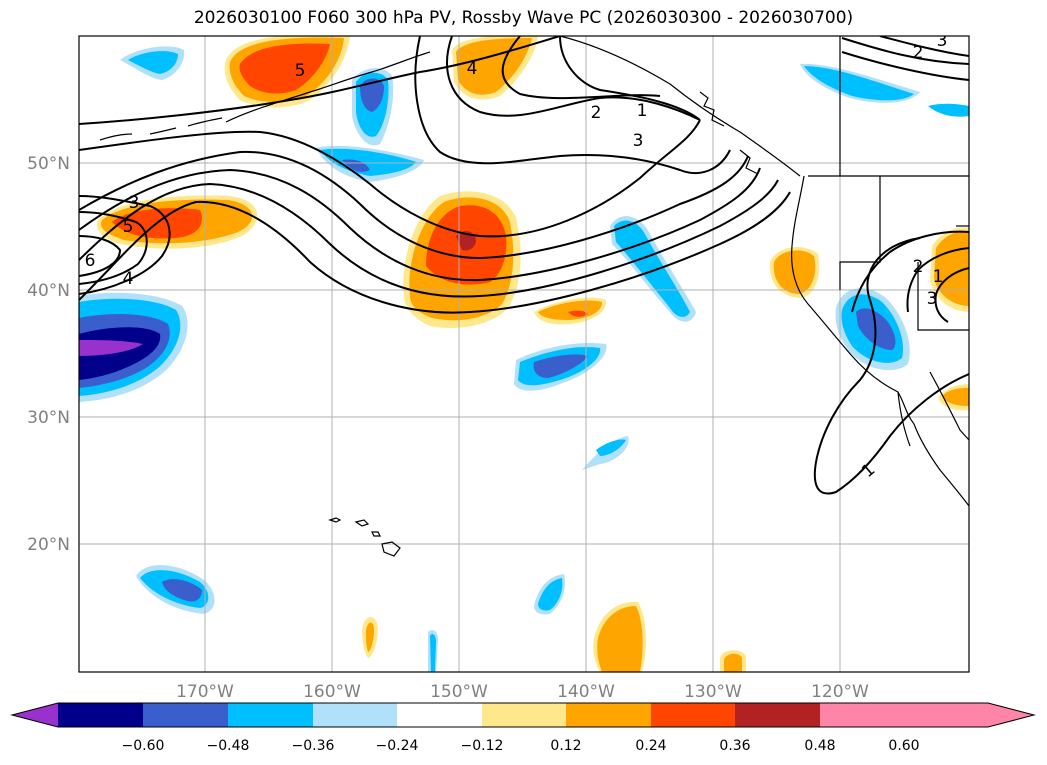 This screenshot has height=765, width=1047. I want to click on colorbar-min-extension, so click(35, 715).